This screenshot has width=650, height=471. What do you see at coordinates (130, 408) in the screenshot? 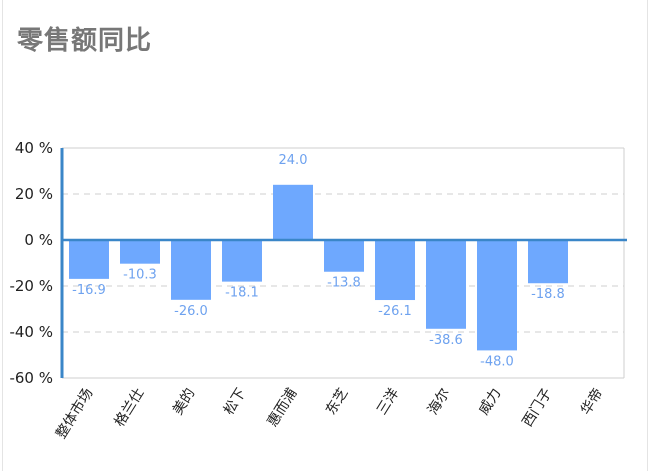
I see `x-tick-label: 格兰仕` at bounding box center [130, 408].